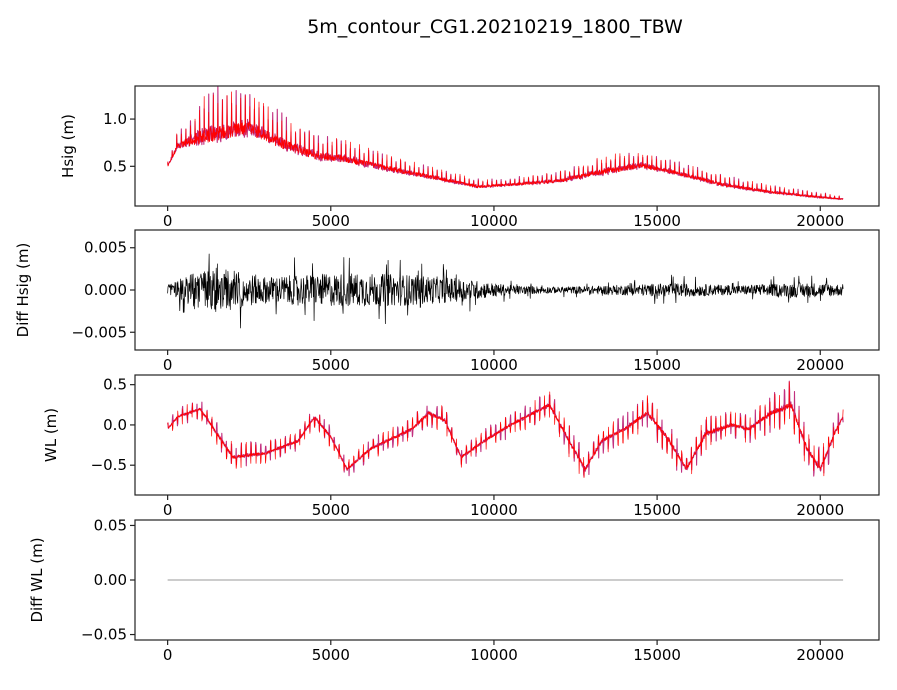  I want to click on y-tick-label: 1.0, so click(115, 119).